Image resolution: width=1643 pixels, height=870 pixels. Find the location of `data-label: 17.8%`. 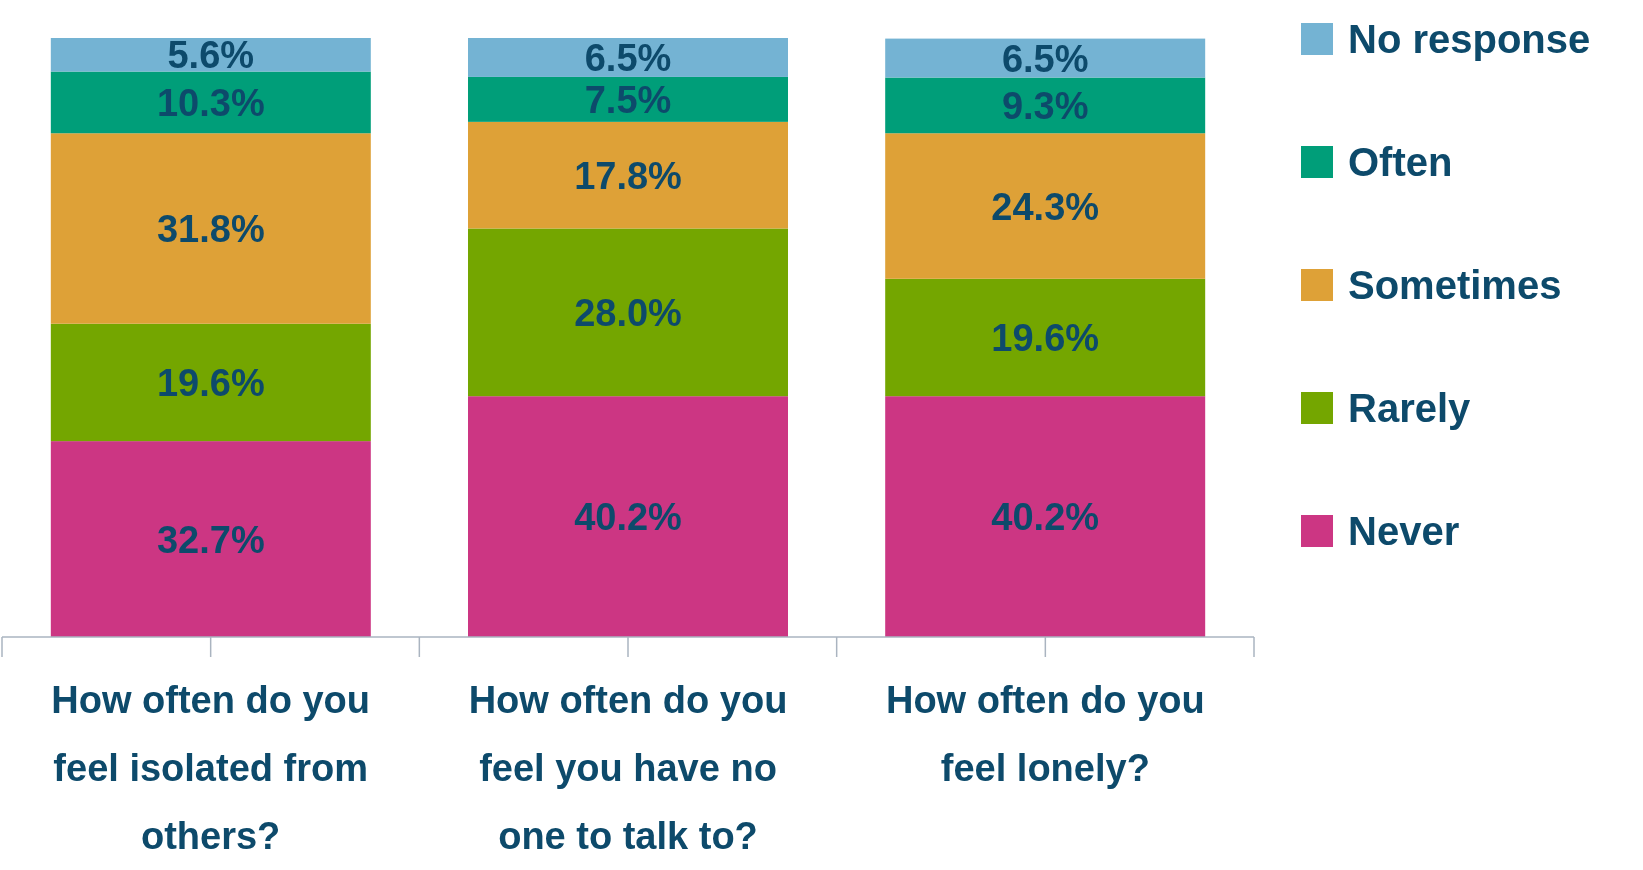

data-label: 17.8% is located at coordinates (628, 175).